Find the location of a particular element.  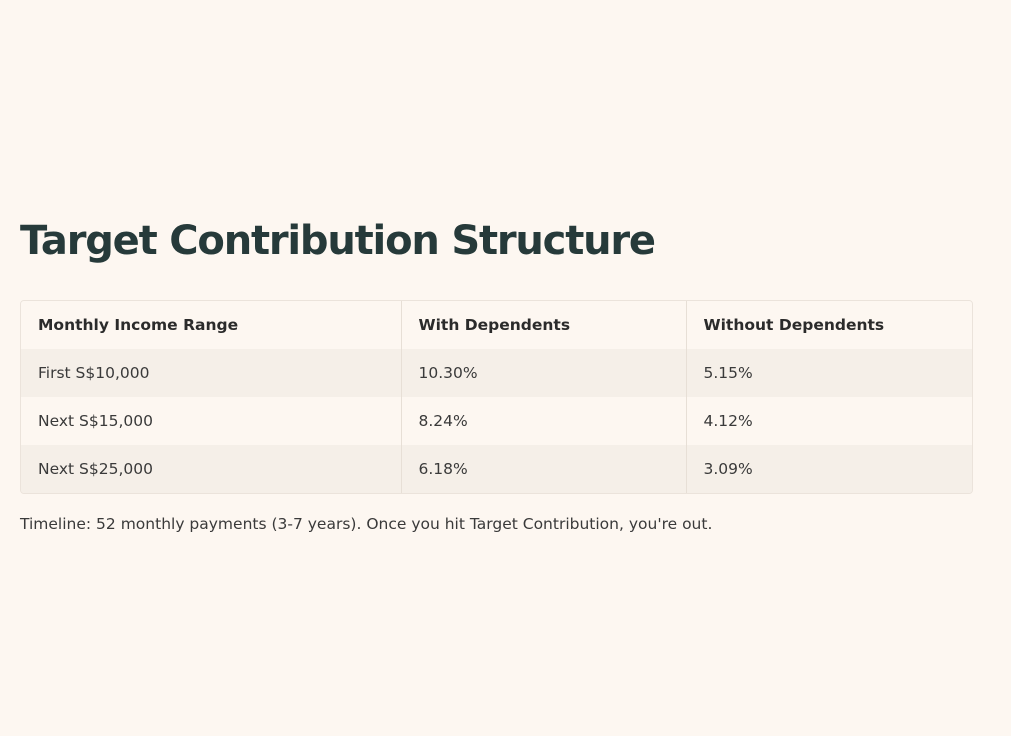

table-row: Next S$15,000 8.24% 4.12% is located at coordinates (496, 421).